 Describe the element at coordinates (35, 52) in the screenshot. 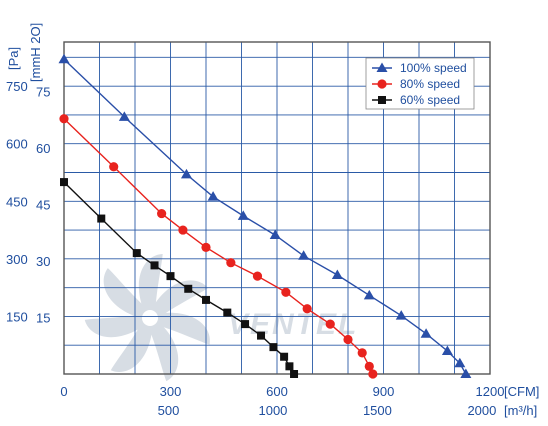

I see `y-unit-mmh2o: [mmH 2O]` at that location.